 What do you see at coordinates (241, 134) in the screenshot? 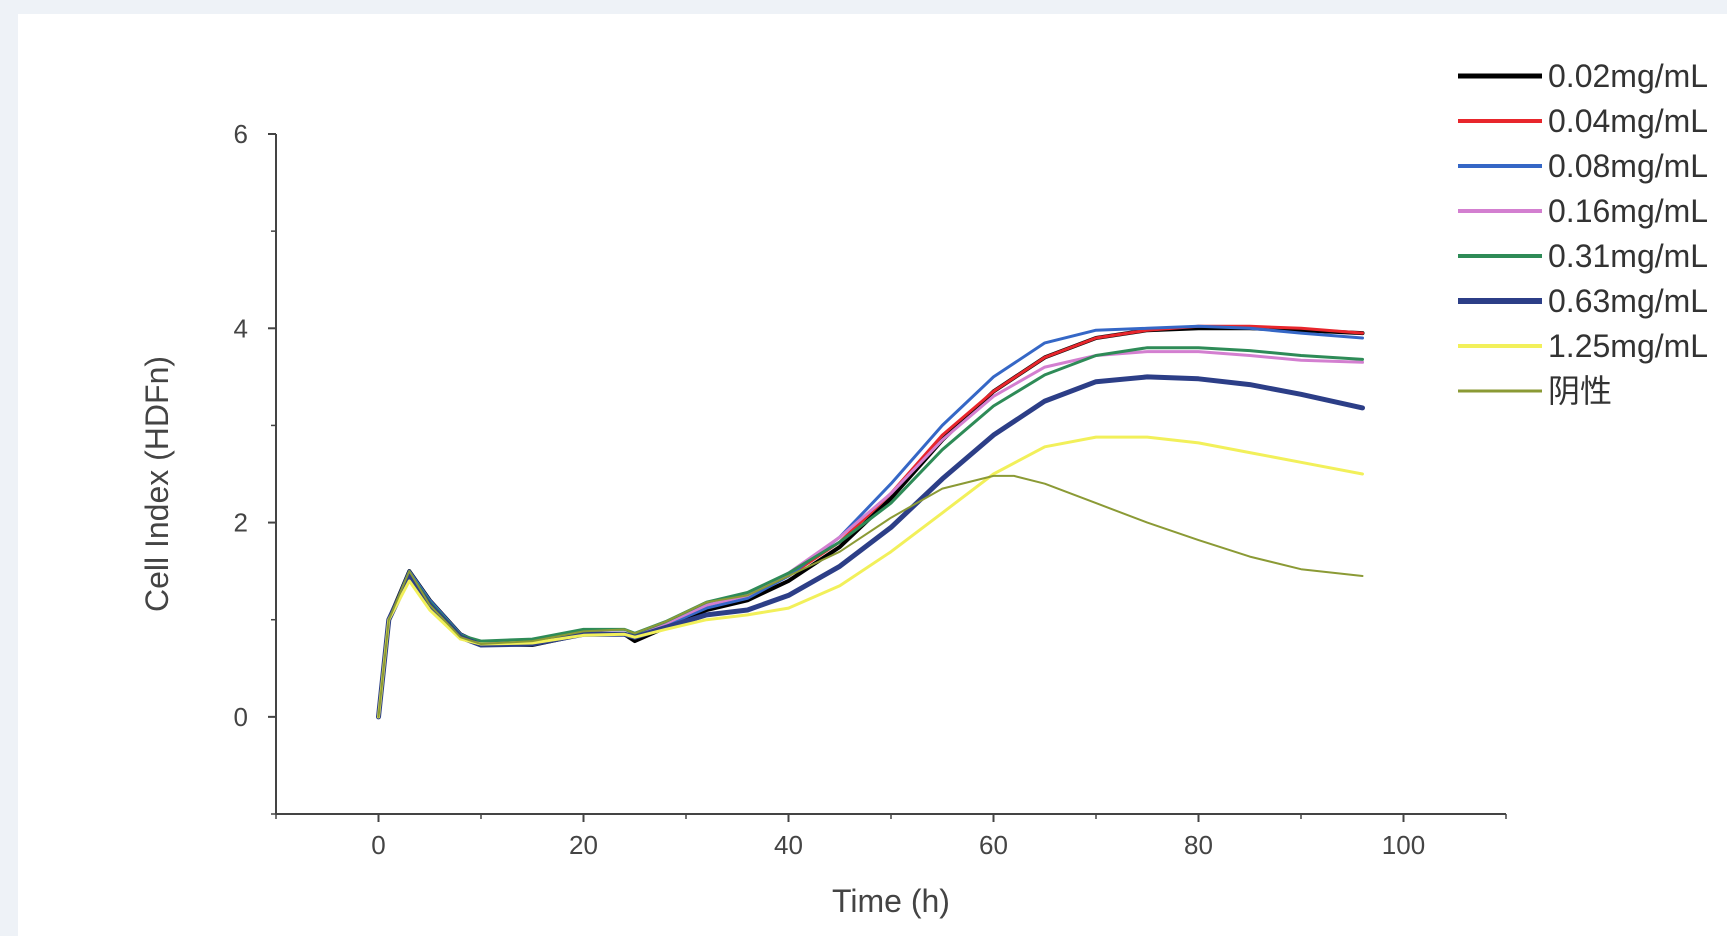
I see `y-tick-label: 6` at bounding box center [241, 134].